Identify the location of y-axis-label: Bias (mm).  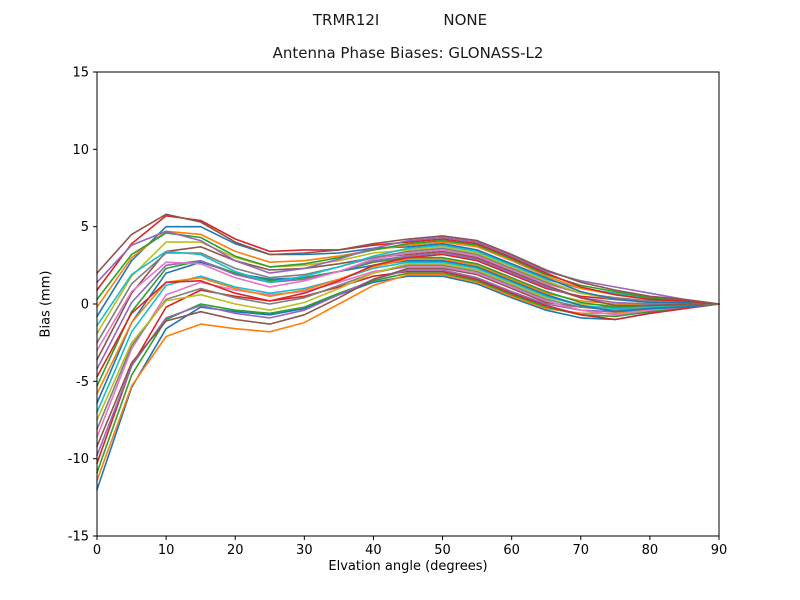
(46, 304).